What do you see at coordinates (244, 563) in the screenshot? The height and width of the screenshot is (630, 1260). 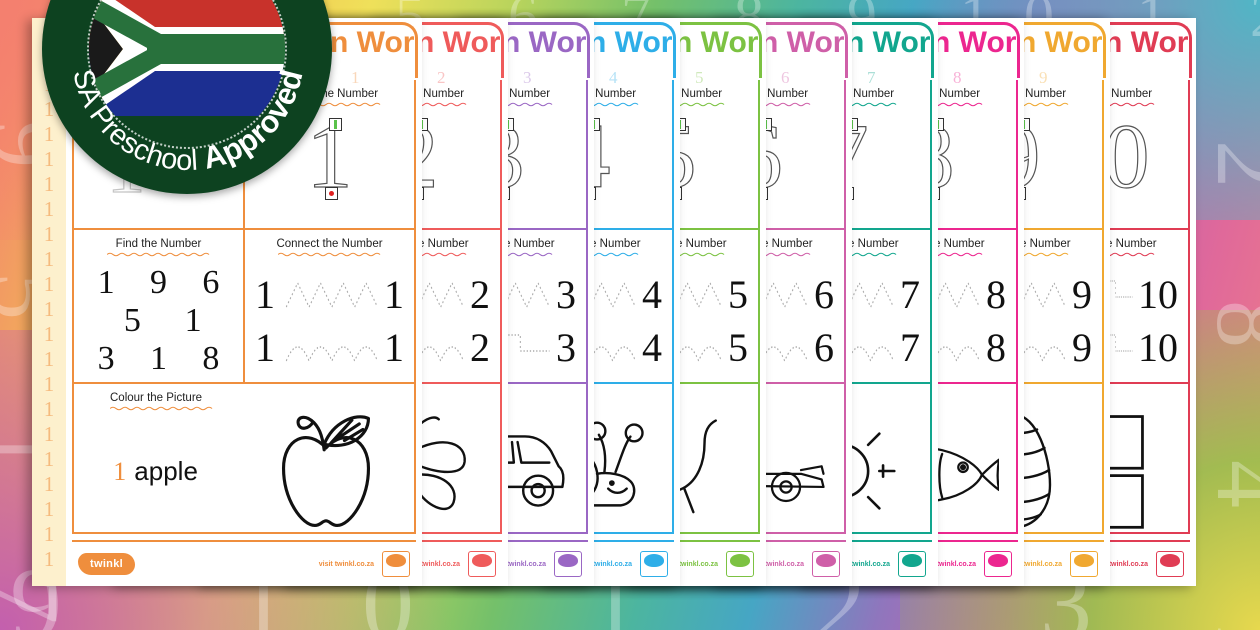 I see `worksheet-footer: twinkl visit twinkl.co.za` at bounding box center [244, 563].